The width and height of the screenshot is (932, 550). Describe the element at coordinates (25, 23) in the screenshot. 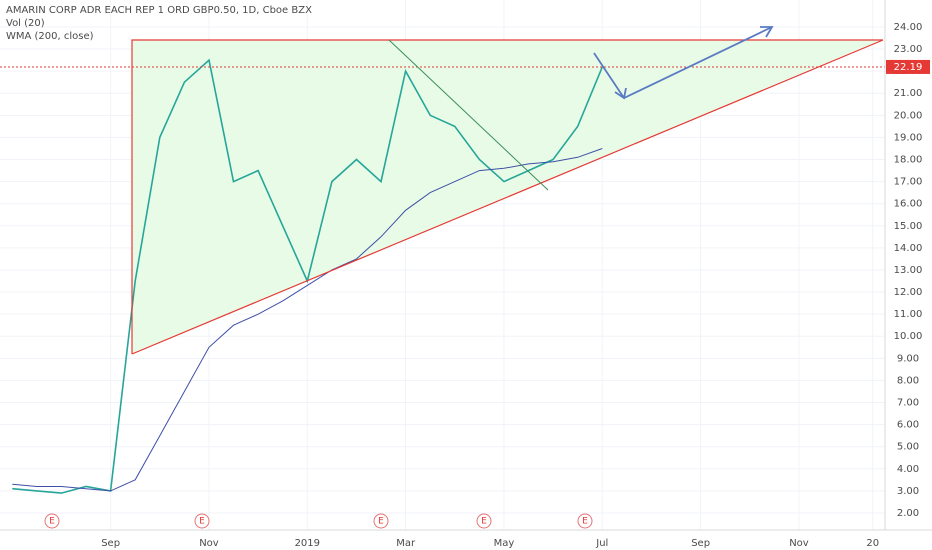

I see `indicator-label: Vol (20)` at that location.